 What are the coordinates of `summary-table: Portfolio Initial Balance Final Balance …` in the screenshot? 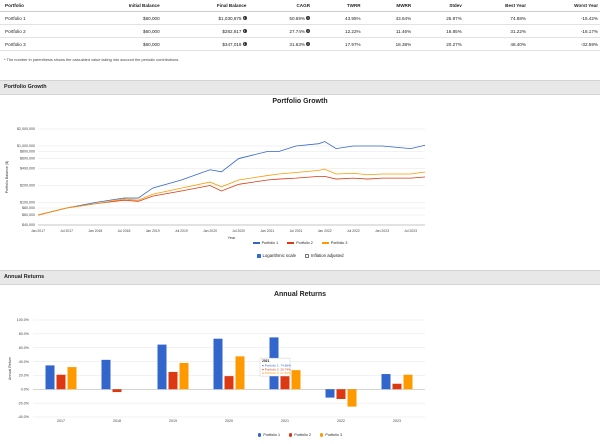 It's located at (300, 25).